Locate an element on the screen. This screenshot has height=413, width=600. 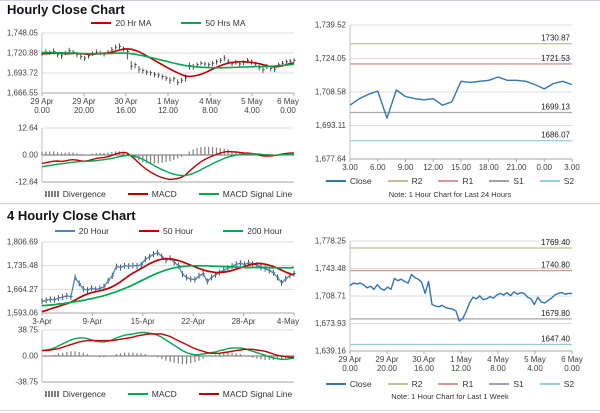
close-line is located at coordinates (460, 297).